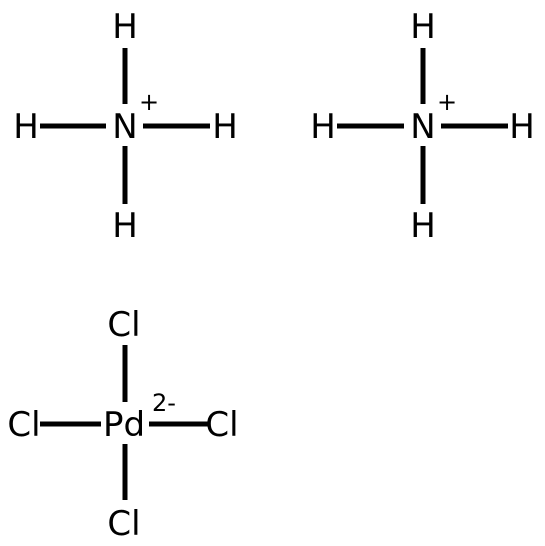 Image resolution: width=545 pixels, height=546 pixels. I want to click on nitrogen-atom-1: N, so click(124, 127).